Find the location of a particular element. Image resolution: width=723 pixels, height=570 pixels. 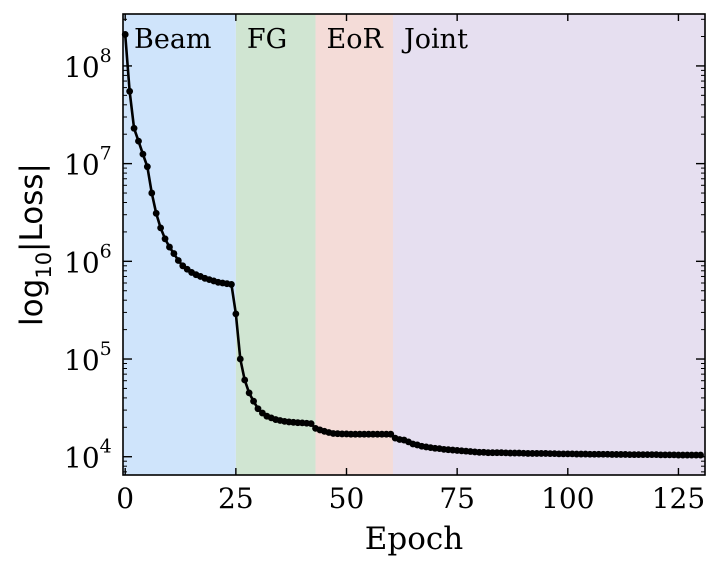

phase-band-eor is located at coordinates (354, 244).